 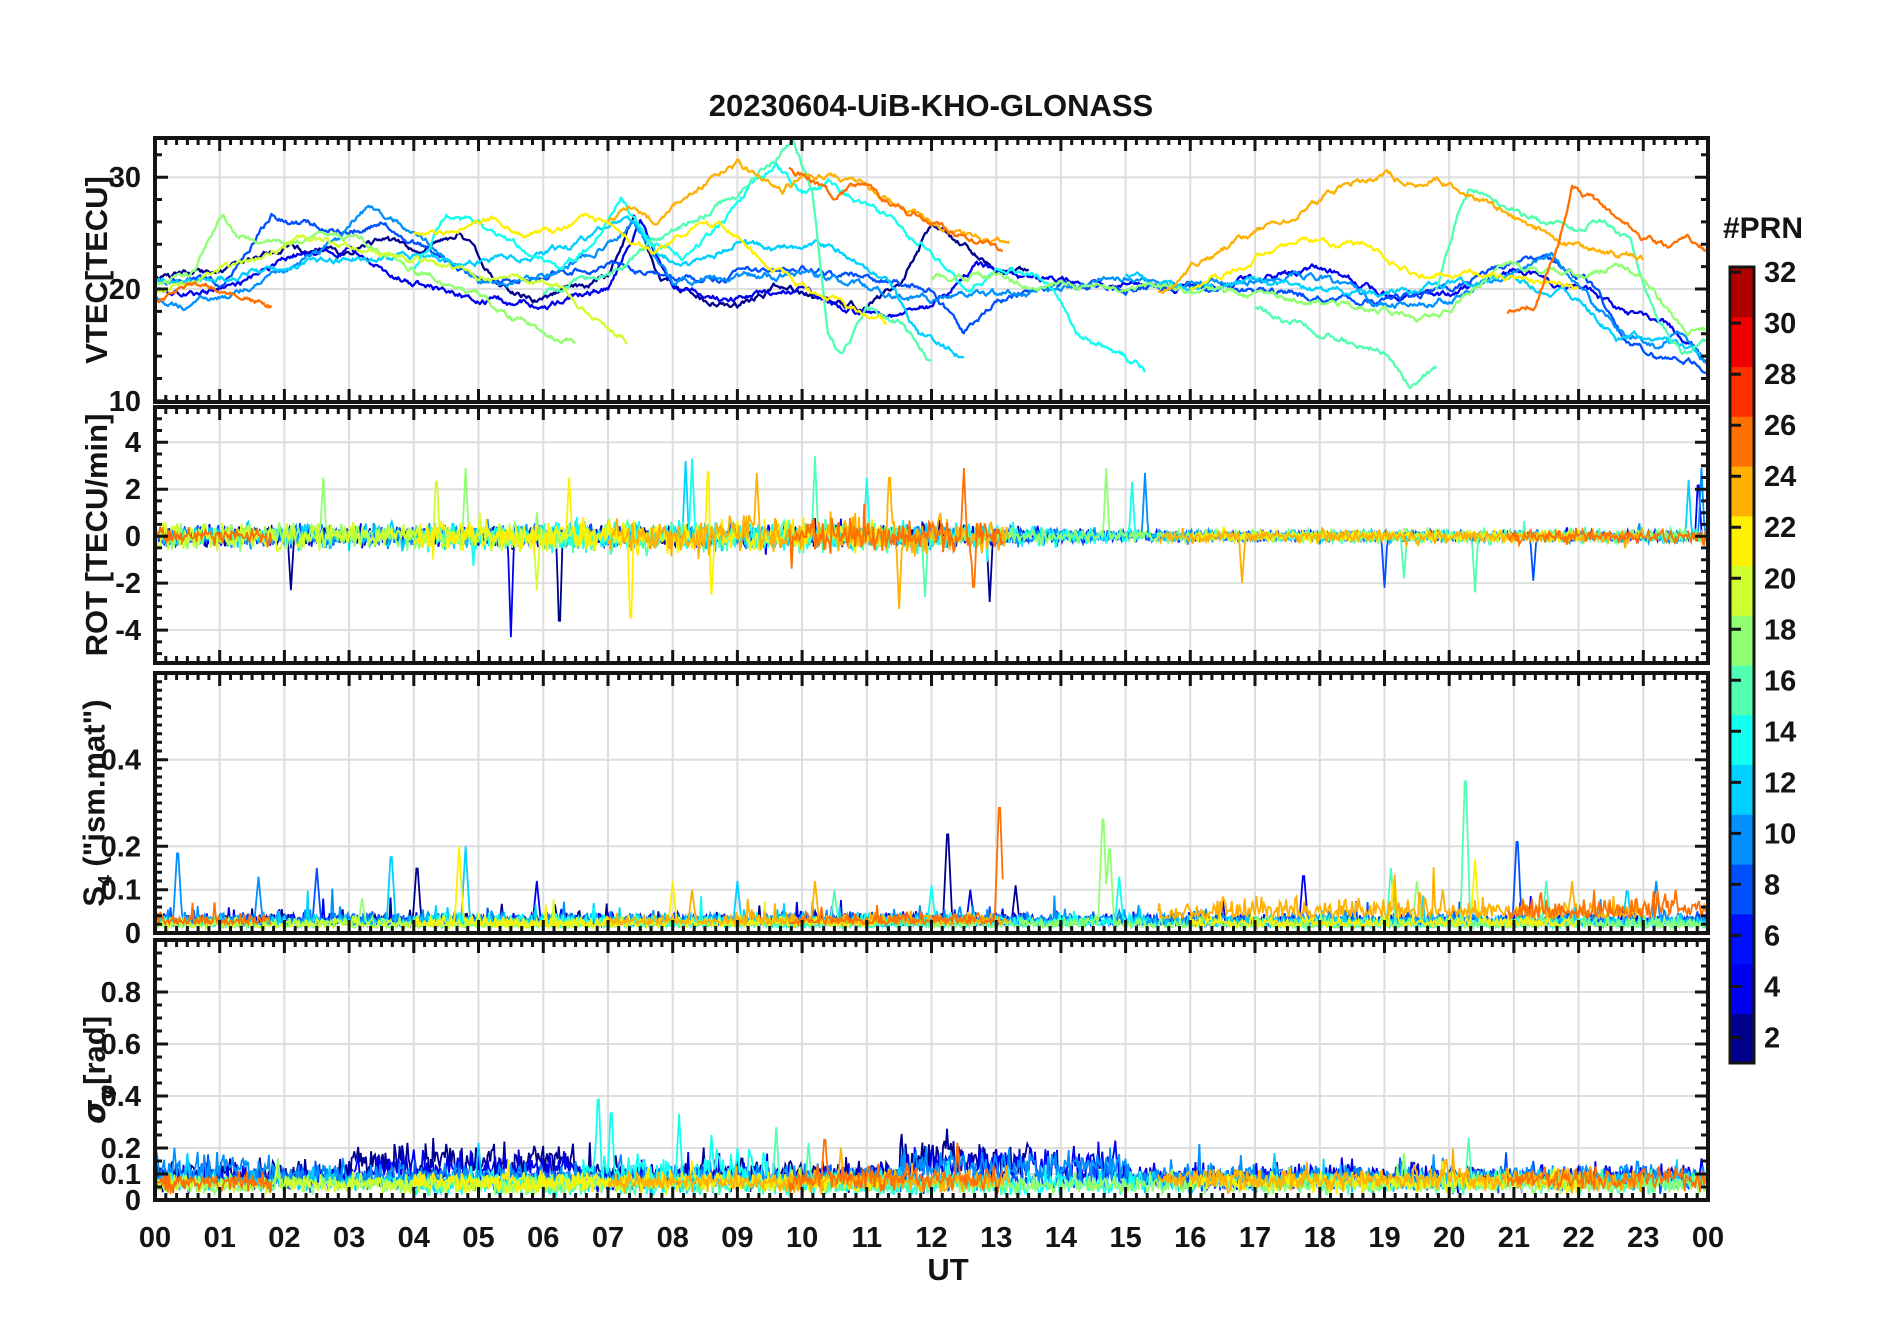 I want to click on ytick-label-vtec: 20, so click(x=125, y=290).